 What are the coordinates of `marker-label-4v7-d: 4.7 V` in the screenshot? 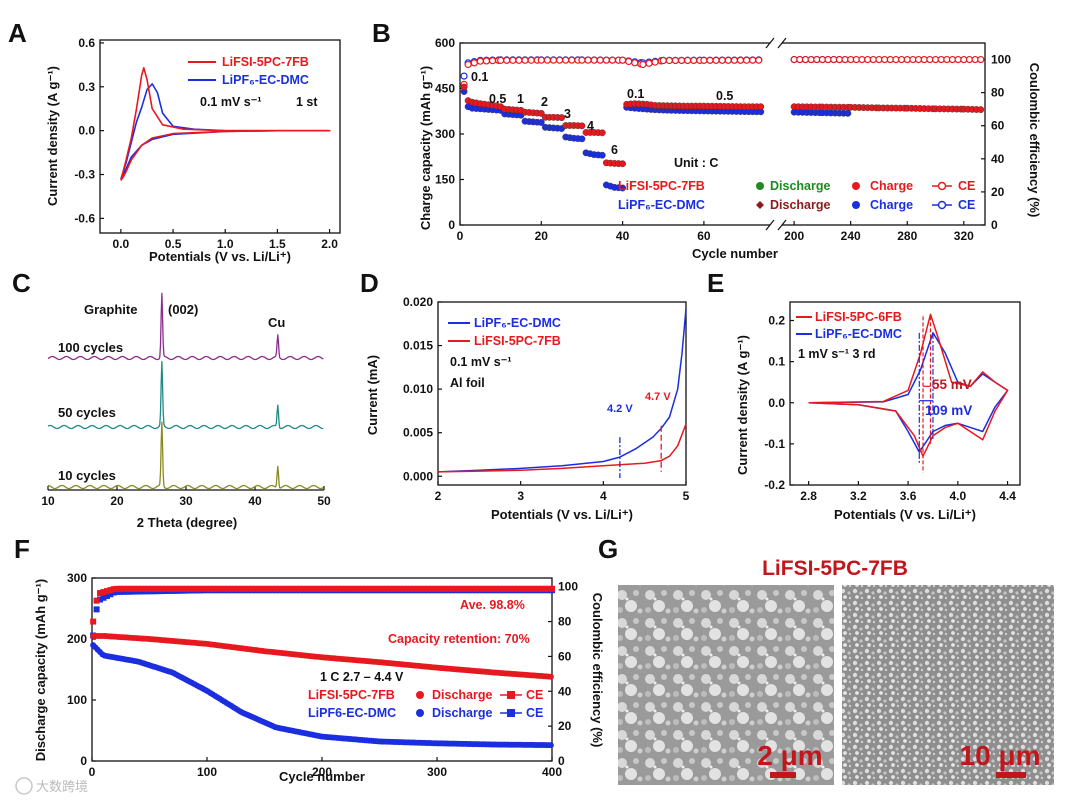 It's located at (658, 397).